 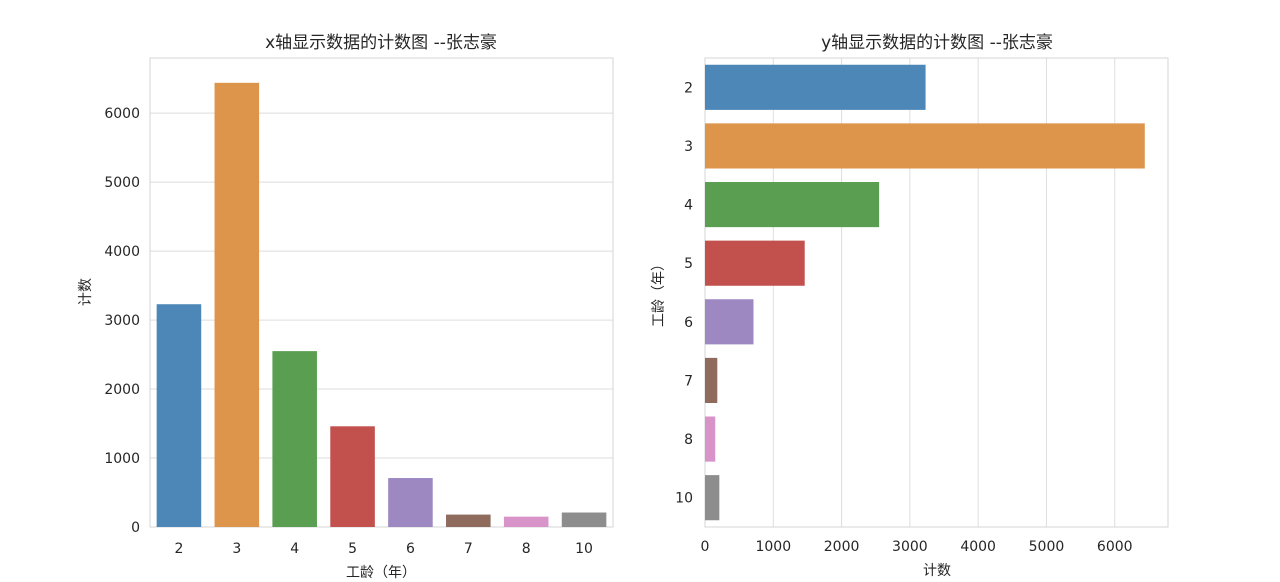 I want to click on left-x-tick-label: 4, so click(x=294, y=549).